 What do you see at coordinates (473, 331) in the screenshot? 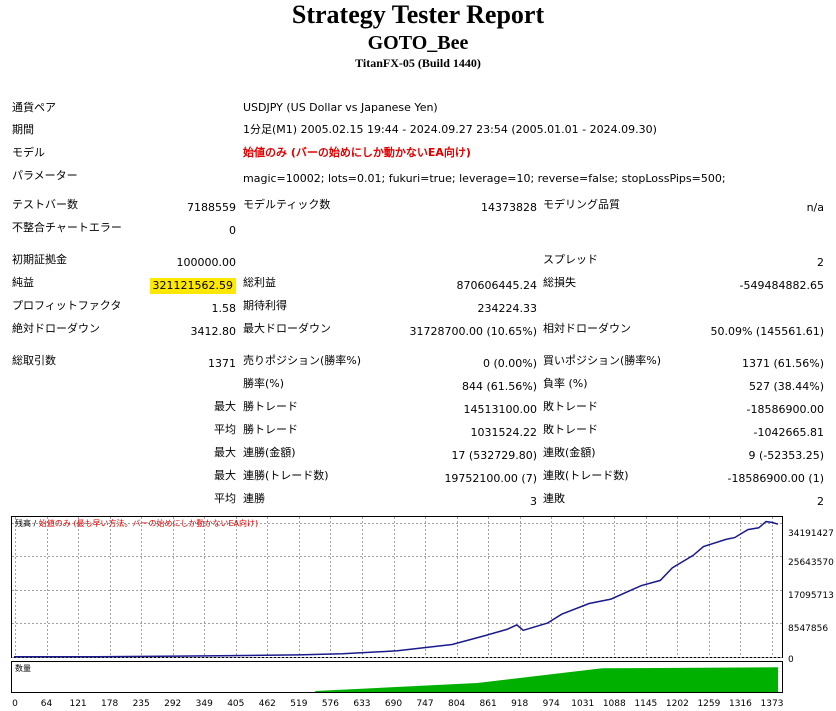
I see `max-drawdown-value: 31728700.00 (10.65%)` at bounding box center [473, 331].